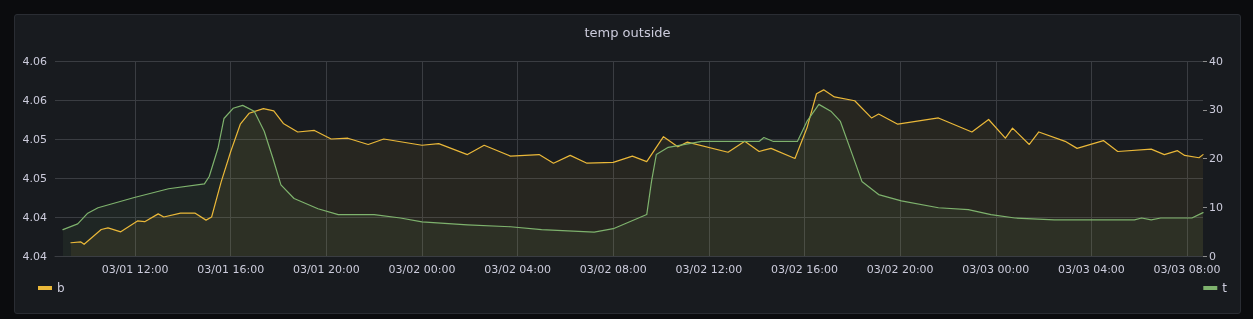  Describe the element at coordinates (613, 269) in the screenshot. I see `x-tick-label: 03/02 08:00` at that location.